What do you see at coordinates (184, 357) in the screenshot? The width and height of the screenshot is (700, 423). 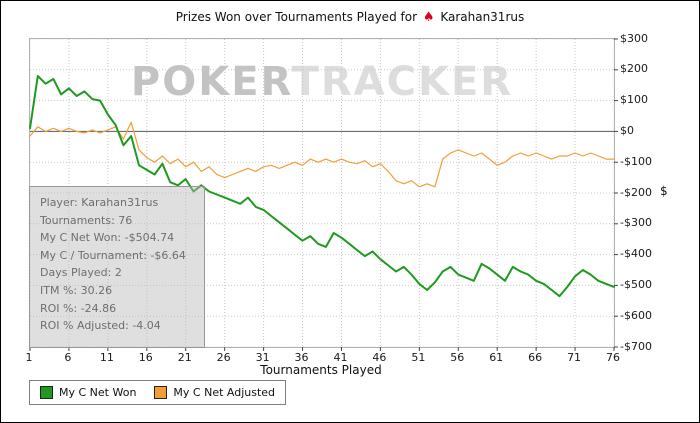 I see `x-tick-label: 21` at bounding box center [184, 357].